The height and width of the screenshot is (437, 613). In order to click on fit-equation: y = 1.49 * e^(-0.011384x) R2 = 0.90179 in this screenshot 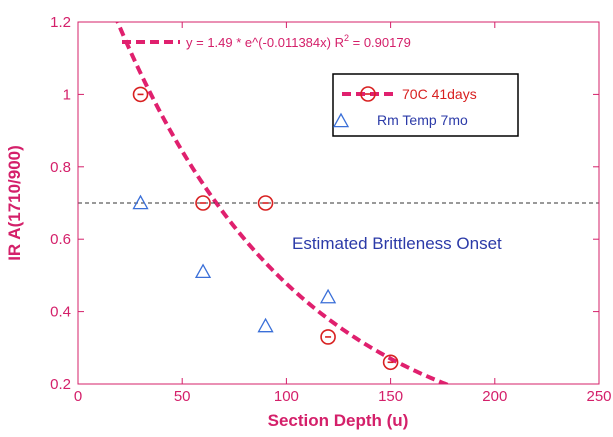, I will do `click(298, 41)`.